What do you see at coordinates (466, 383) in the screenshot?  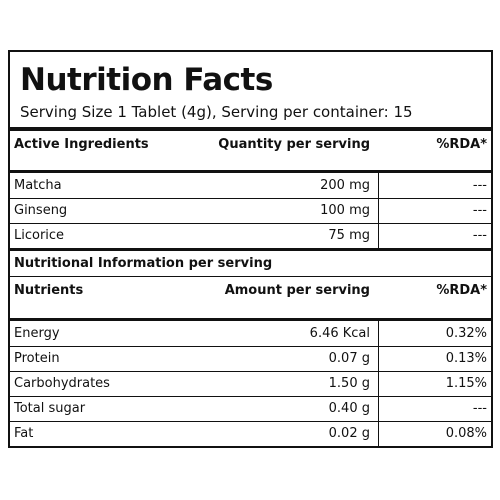 I see `table-cell: 1.15%` at bounding box center [466, 383].